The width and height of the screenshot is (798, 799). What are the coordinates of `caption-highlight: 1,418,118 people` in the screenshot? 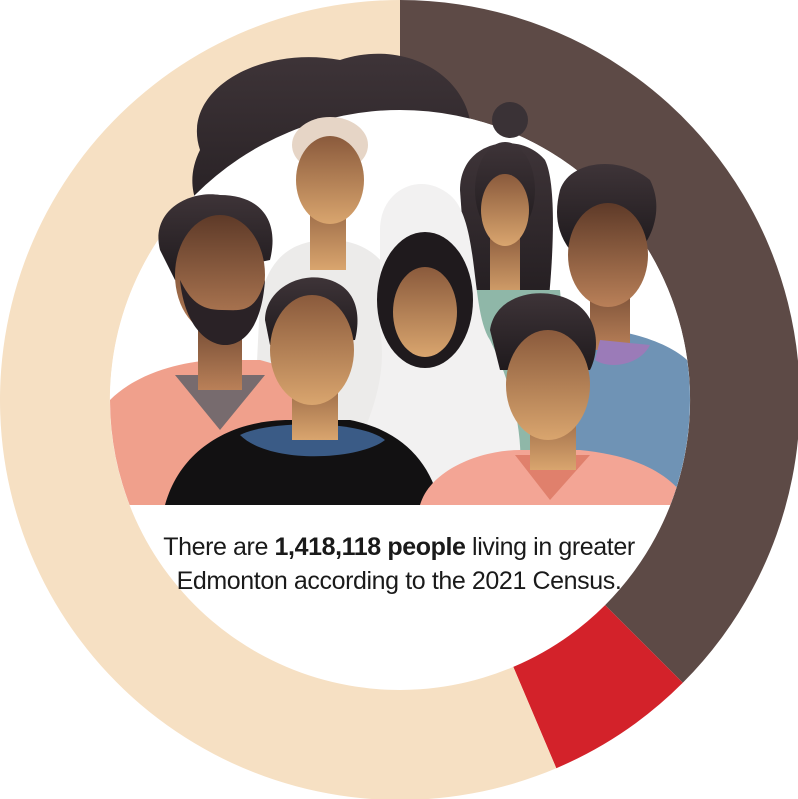 It's located at (370, 547).